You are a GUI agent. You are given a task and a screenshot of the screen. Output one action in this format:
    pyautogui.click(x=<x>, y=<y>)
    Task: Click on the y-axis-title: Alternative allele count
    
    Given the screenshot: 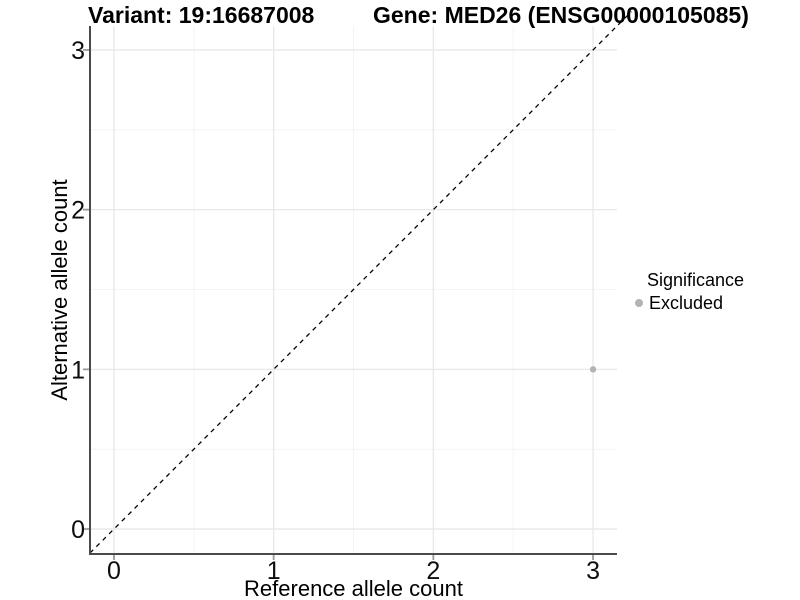 What is the action you would take?
    pyautogui.click(x=59, y=290)
    